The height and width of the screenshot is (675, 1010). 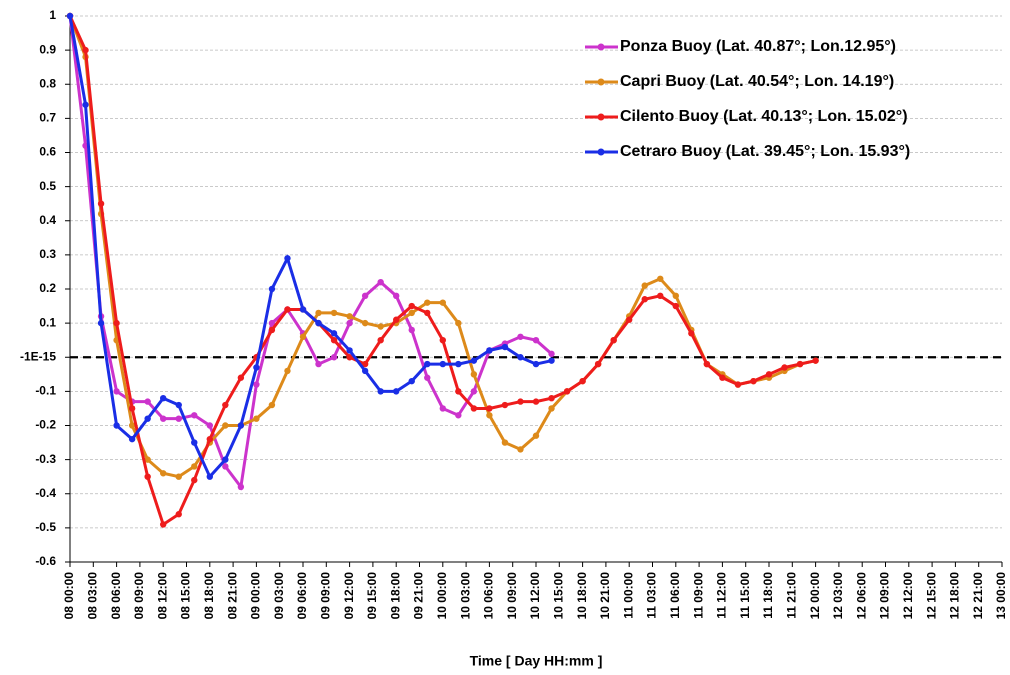 What do you see at coordinates (465, 596) in the screenshot?
I see `x-tick-label: 10 03:00` at bounding box center [465, 596].